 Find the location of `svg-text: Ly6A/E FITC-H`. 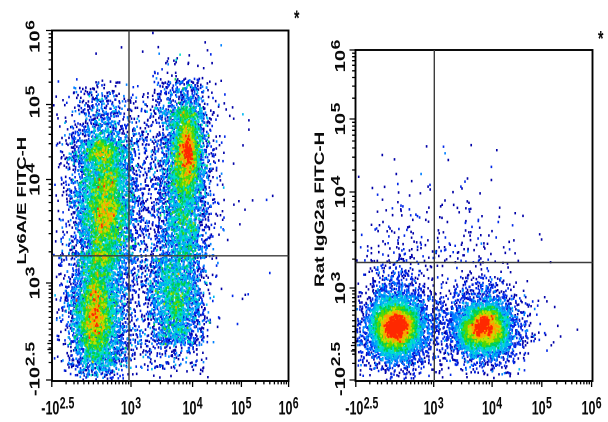

svg-text: Ly6A/E FITC-H is located at coordinates (21, 201).